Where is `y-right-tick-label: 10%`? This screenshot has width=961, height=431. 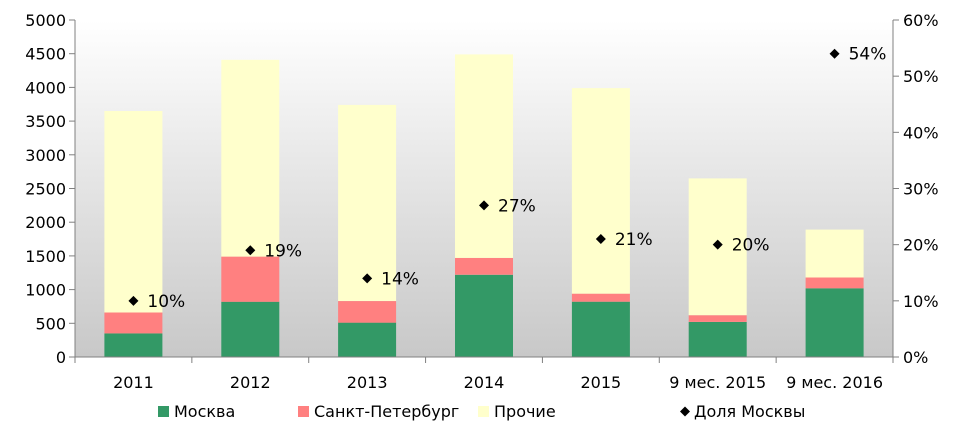
y-right-tick-label: 10% is located at coordinates (921, 301).